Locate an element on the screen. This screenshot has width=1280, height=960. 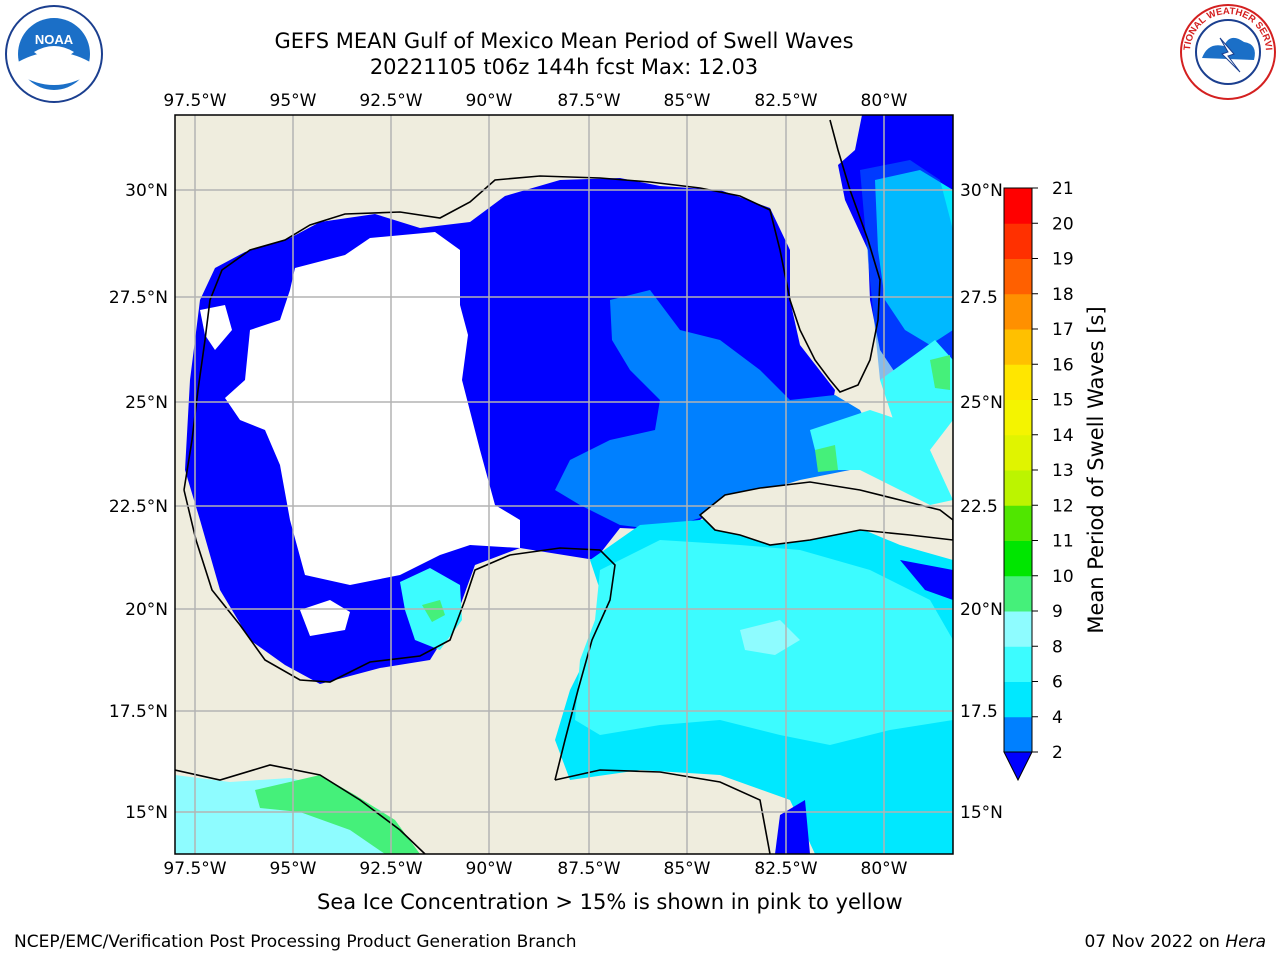
footer-date-text: 07 Nov 2022 on is located at coordinates (1155, 942).